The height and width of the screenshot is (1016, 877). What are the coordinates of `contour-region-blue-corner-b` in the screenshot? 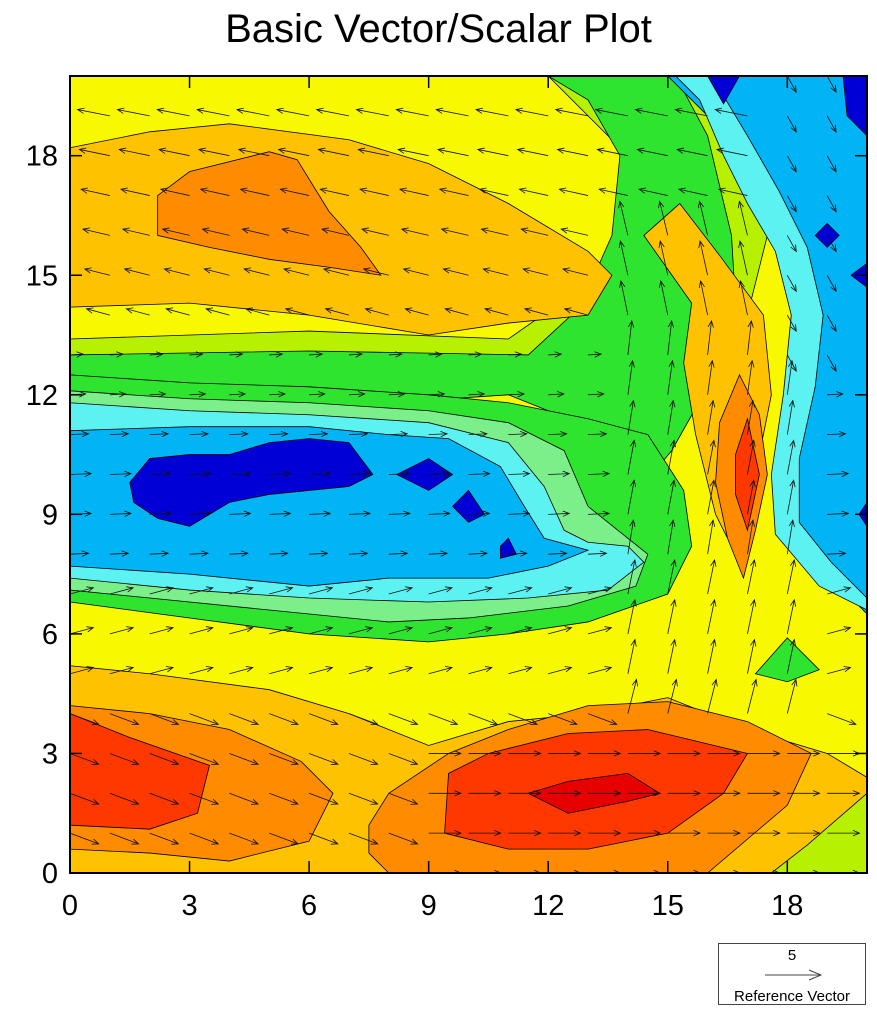 It's located at (854, 106).